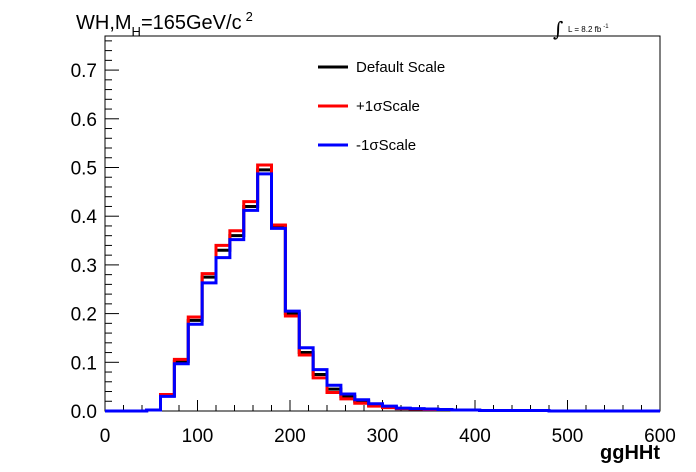 The width and height of the screenshot is (696, 472). Describe the element at coordinates (585, 29) in the screenshot. I see `luminosity-text: L = 8.2 fb` at that location.